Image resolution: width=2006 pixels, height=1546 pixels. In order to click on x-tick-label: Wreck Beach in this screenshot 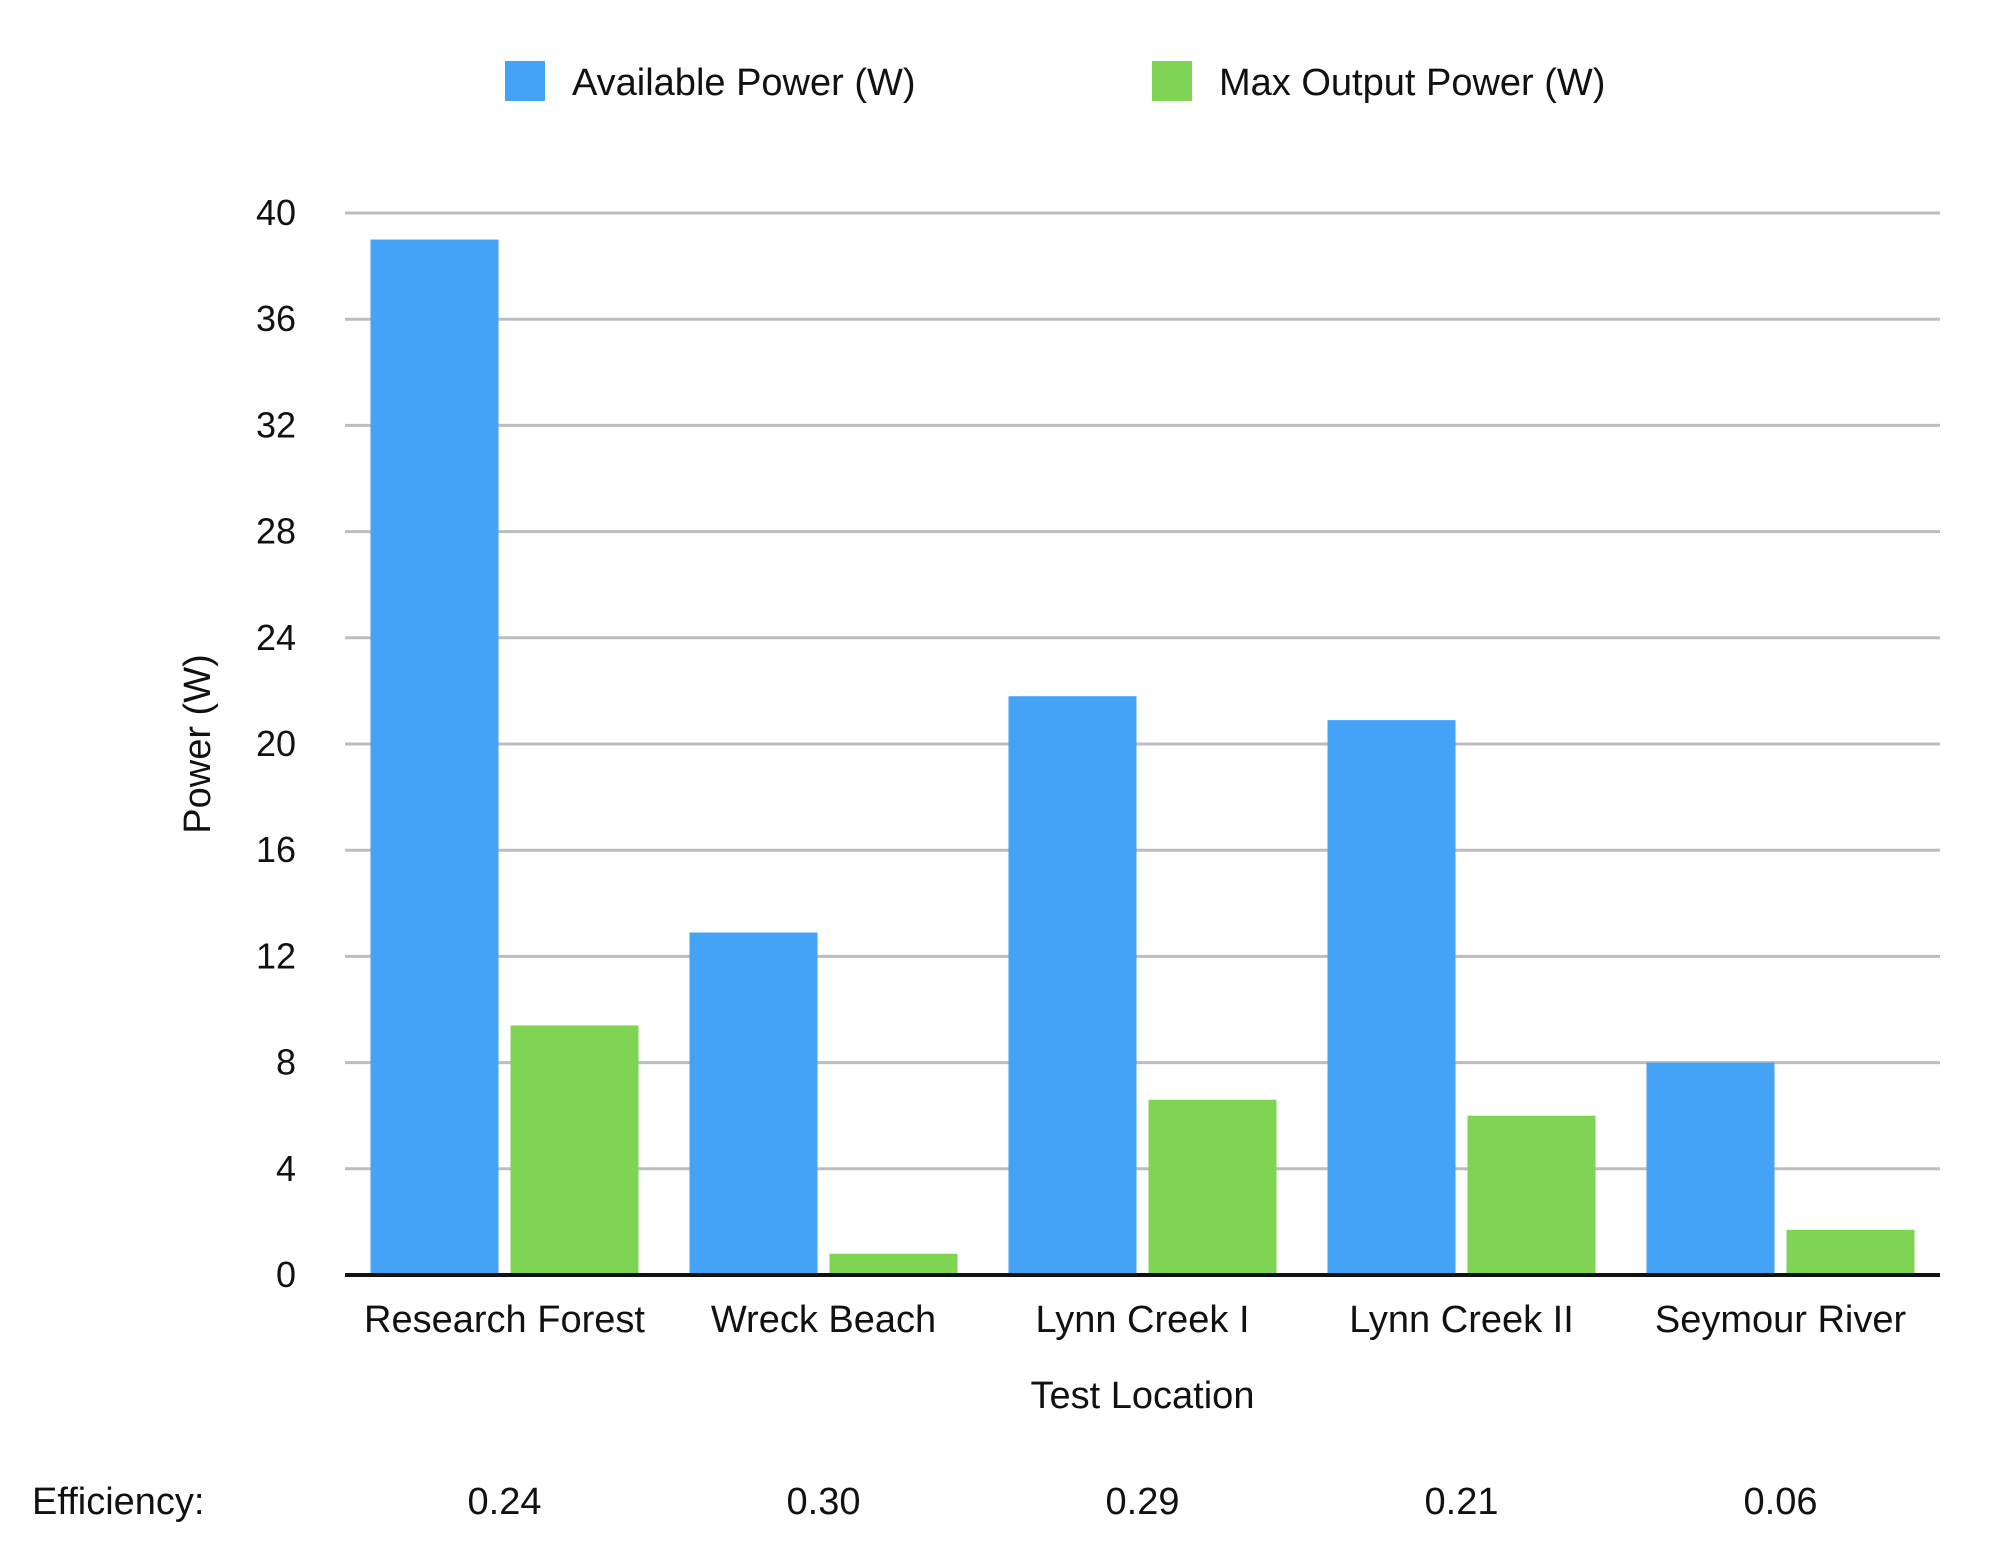, I will do `click(823, 1320)`.